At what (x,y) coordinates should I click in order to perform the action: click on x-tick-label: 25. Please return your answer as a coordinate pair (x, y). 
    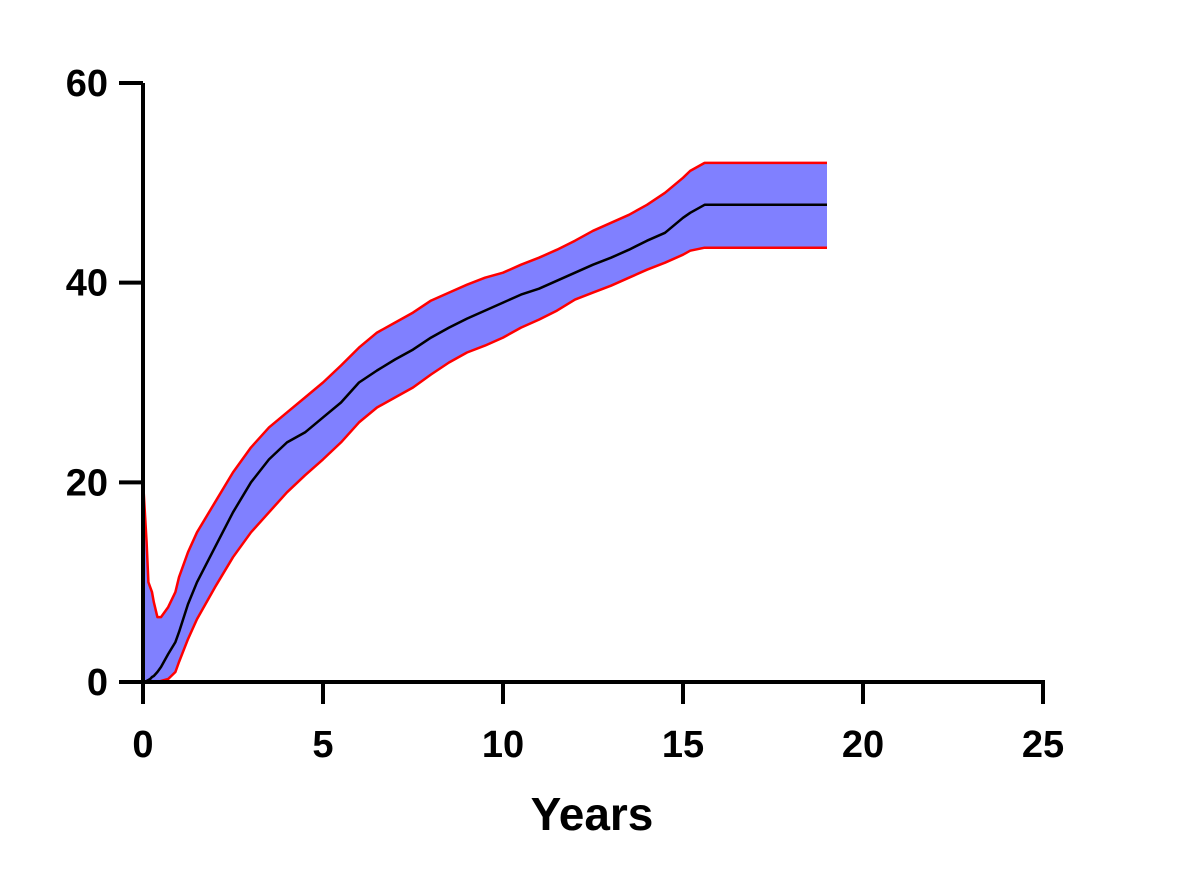
    Looking at the image, I should click on (1043, 745).